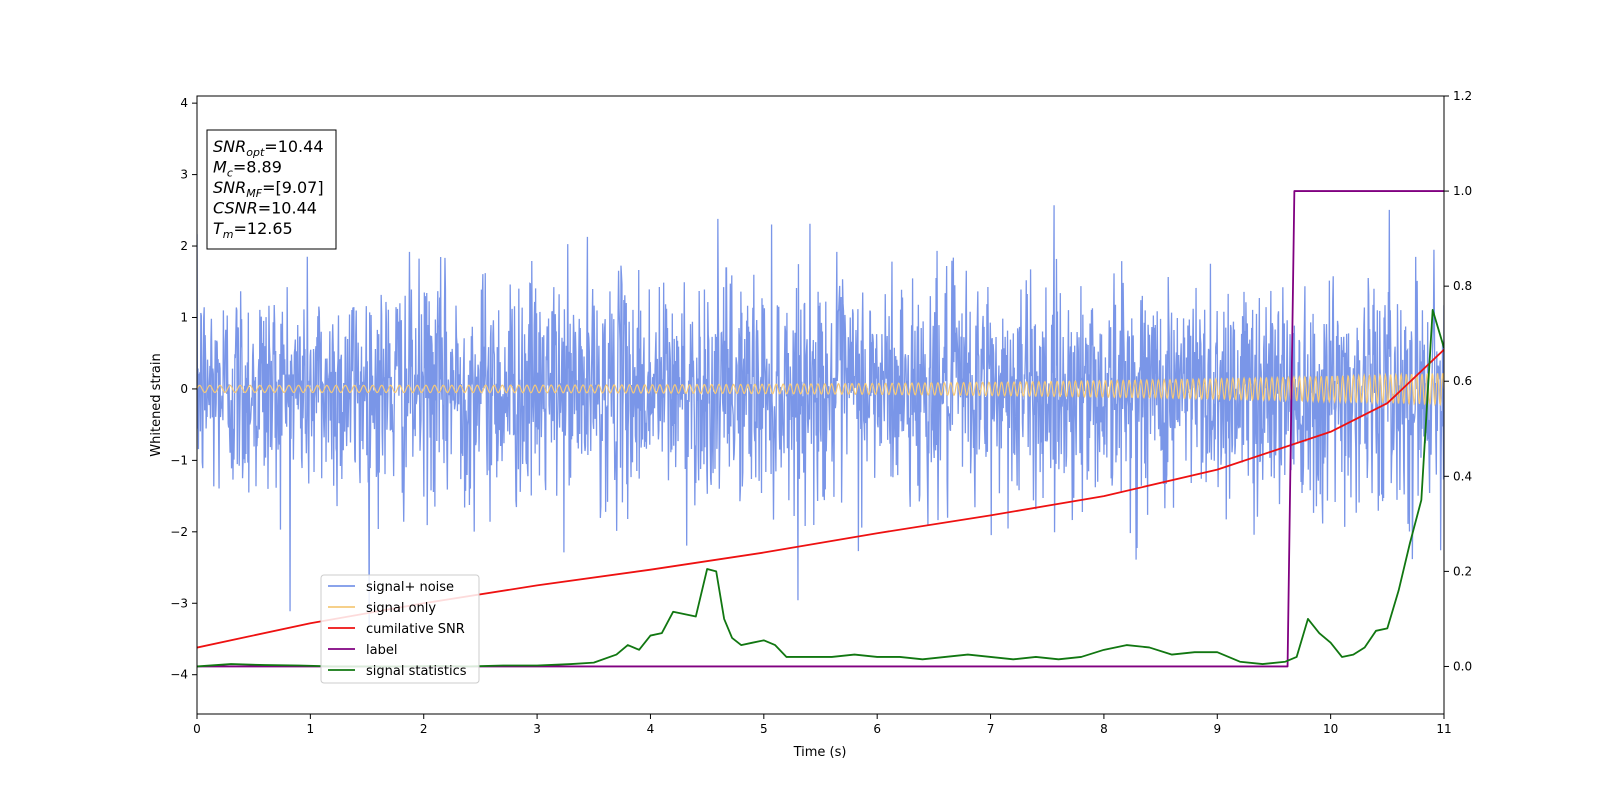 This screenshot has width=1600, height=800. What do you see at coordinates (877, 729) in the screenshot?
I see `x-tick-label: 6` at bounding box center [877, 729].